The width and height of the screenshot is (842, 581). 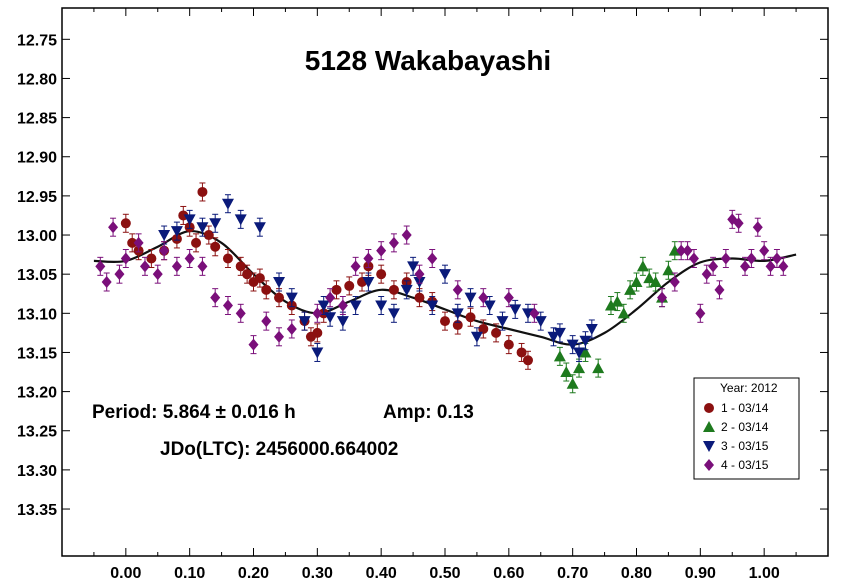 What do you see at coordinates (700, 573) in the screenshot?
I see `x-tick-label: 0.90` at bounding box center [700, 573].